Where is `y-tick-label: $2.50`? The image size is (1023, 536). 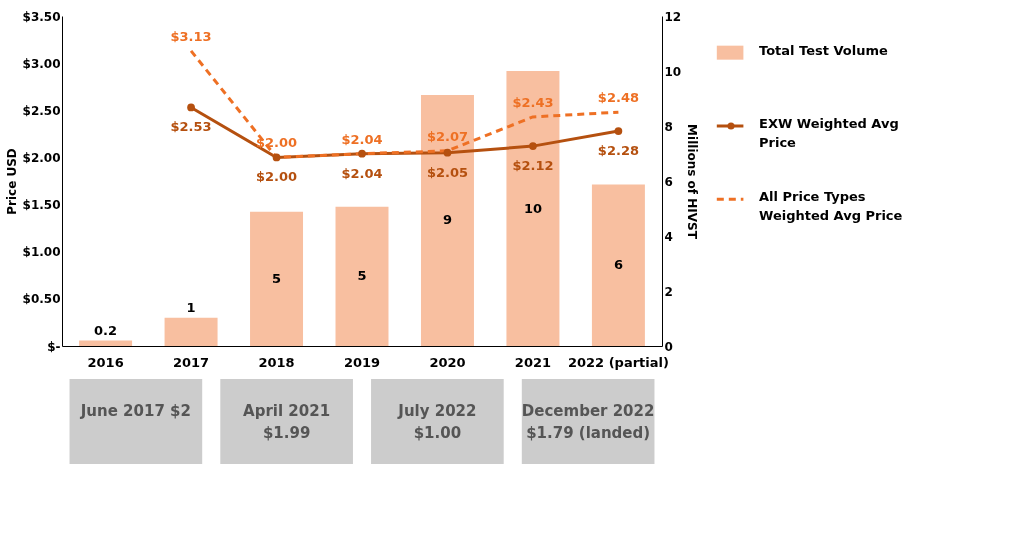 y-tick-label: $2.50 is located at coordinates (41, 110).